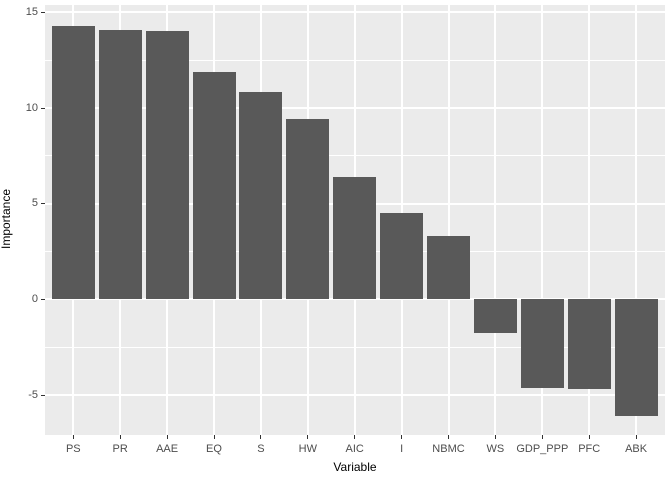  Describe the element at coordinates (589, 449) in the screenshot. I see `x-tick-label-PFC: PFC` at that location.